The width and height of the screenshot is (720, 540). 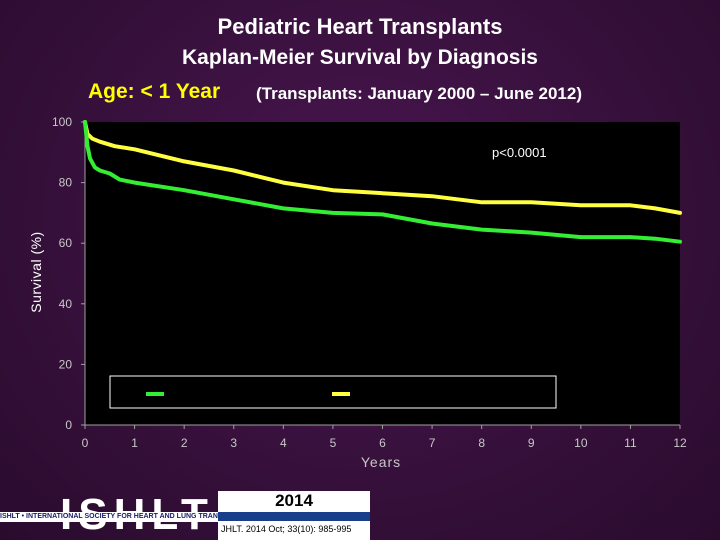 What do you see at coordinates (66, 304) in the screenshot?
I see `y-tick-label: 40` at bounding box center [66, 304].